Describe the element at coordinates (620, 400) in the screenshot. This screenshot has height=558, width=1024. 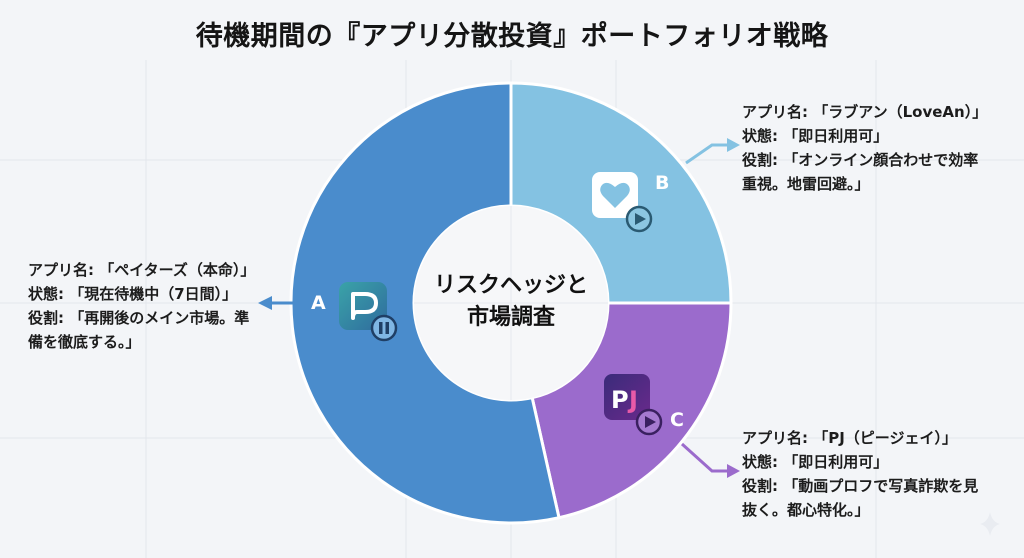
I see `svg-text: P` at that location.